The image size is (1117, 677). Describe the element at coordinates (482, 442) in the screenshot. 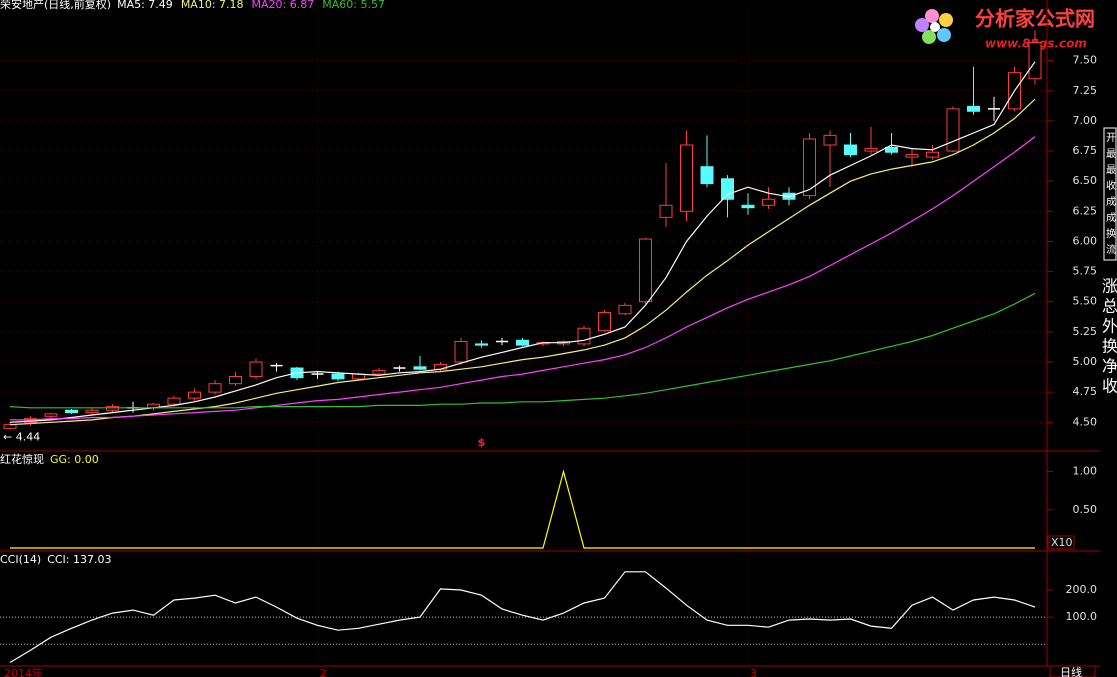

I see `signal-marker: $` at that location.